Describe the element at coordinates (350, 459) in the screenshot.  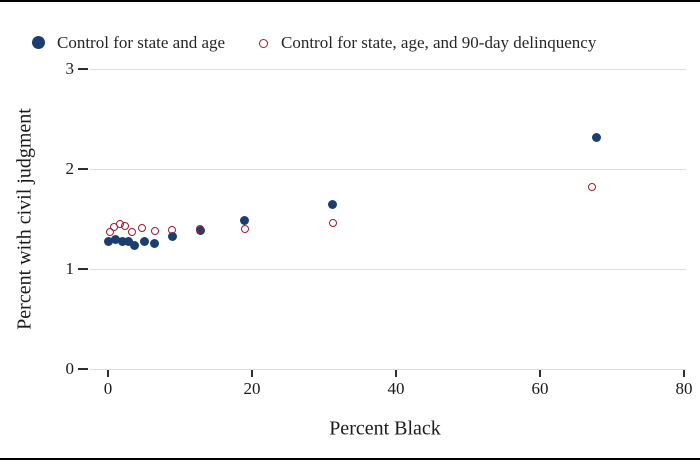
I see `bottom-border-line` at that location.